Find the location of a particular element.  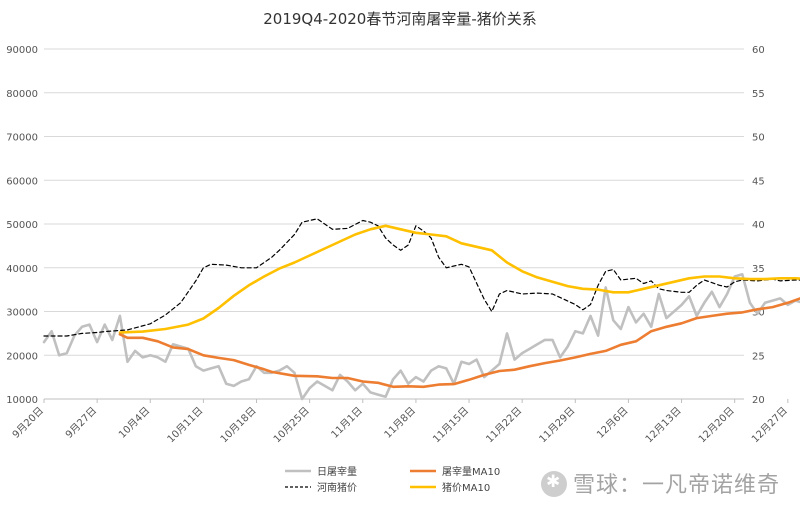

x-tick-label: 11月29日 is located at coordinates (557, 425).